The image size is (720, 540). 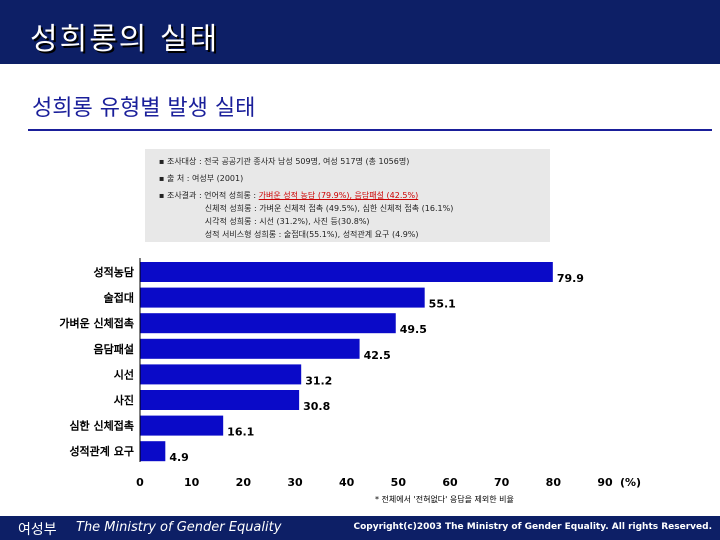 I want to click on header-band: 성희롱의 실태, so click(x=360, y=32).